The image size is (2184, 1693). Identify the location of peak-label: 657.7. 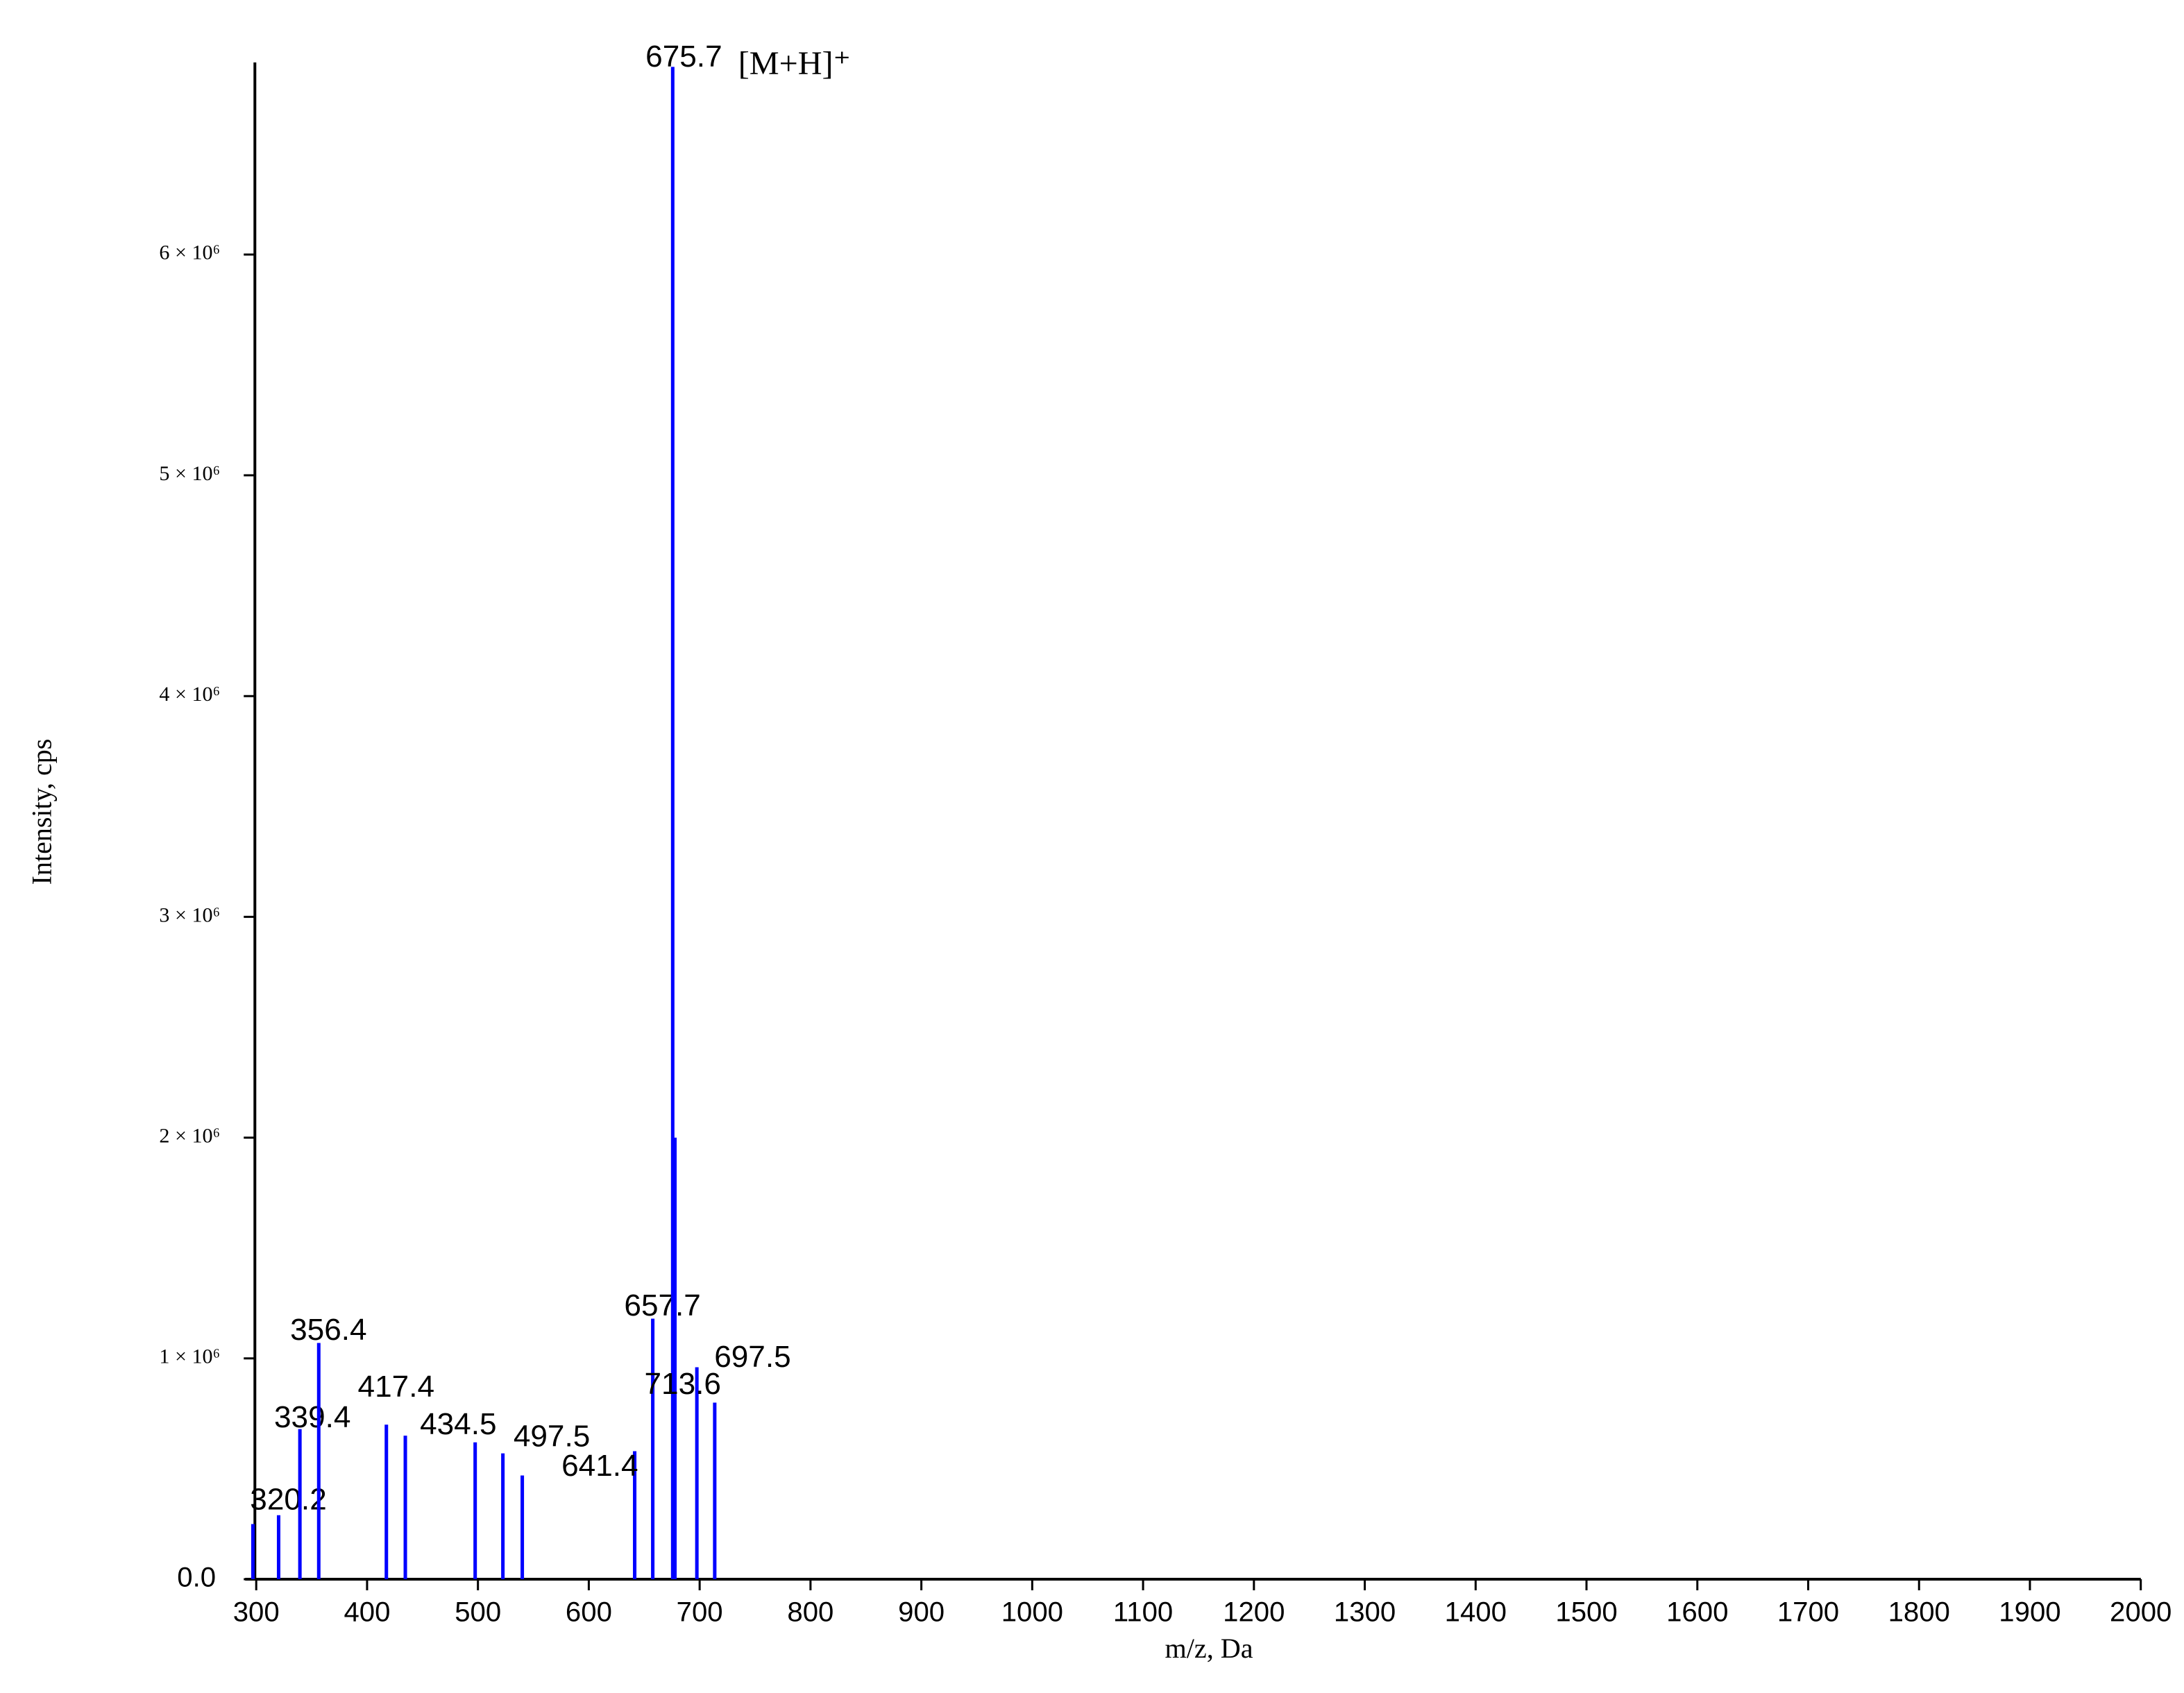
(662, 1305).